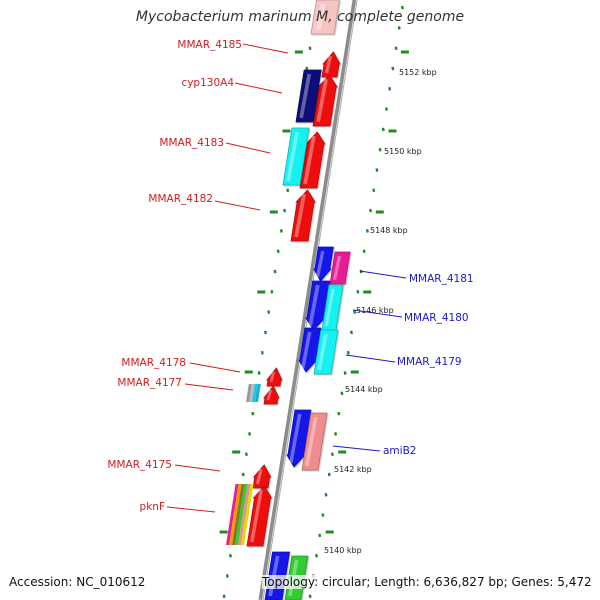 The height and width of the screenshot is (600, 600). Describe the element at coordinates (149, 383) in the screenshot. I see `left-gene-label: MMAR_4177` at that location.